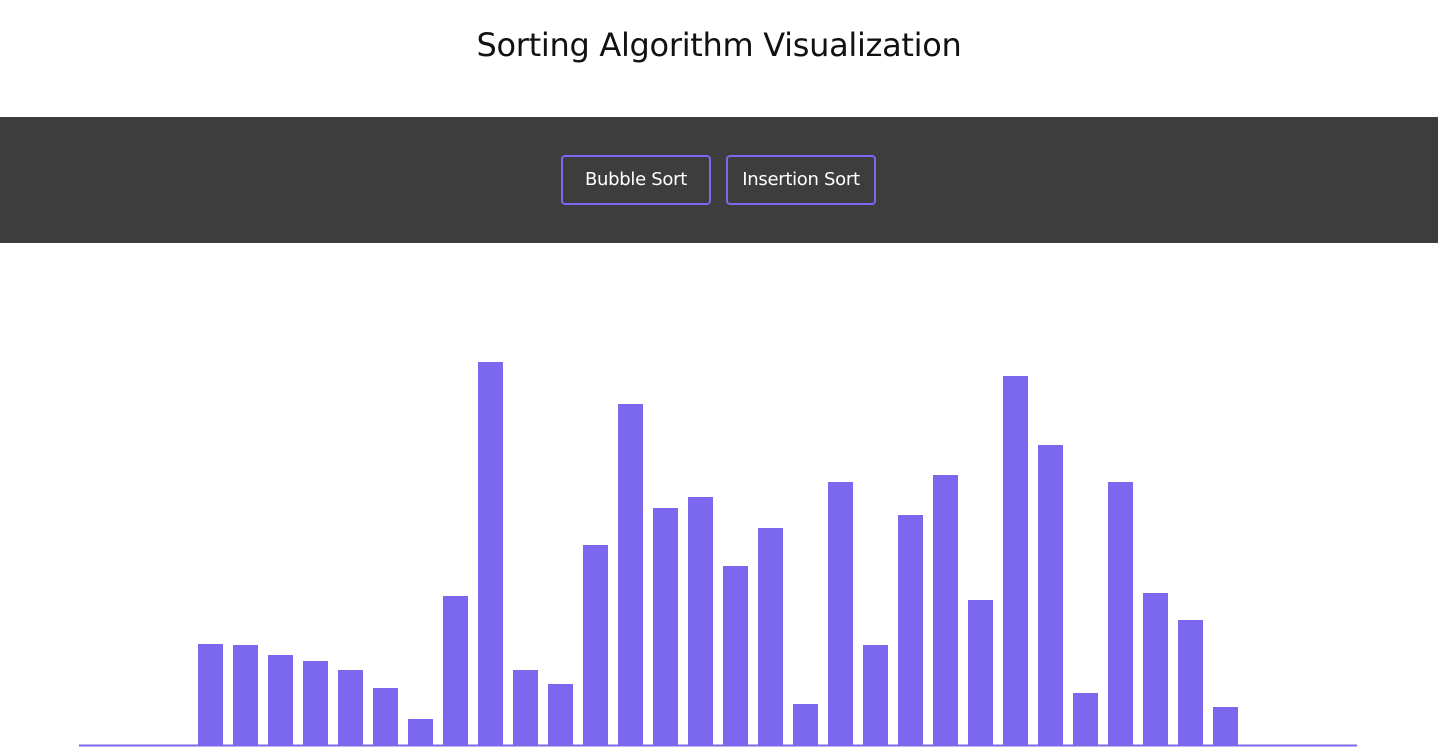  What do you see at coordinates (636, 180) in the screenshot?
I see `bubble-sort-button: Bubble Sort` at bounding box center [636, 180].